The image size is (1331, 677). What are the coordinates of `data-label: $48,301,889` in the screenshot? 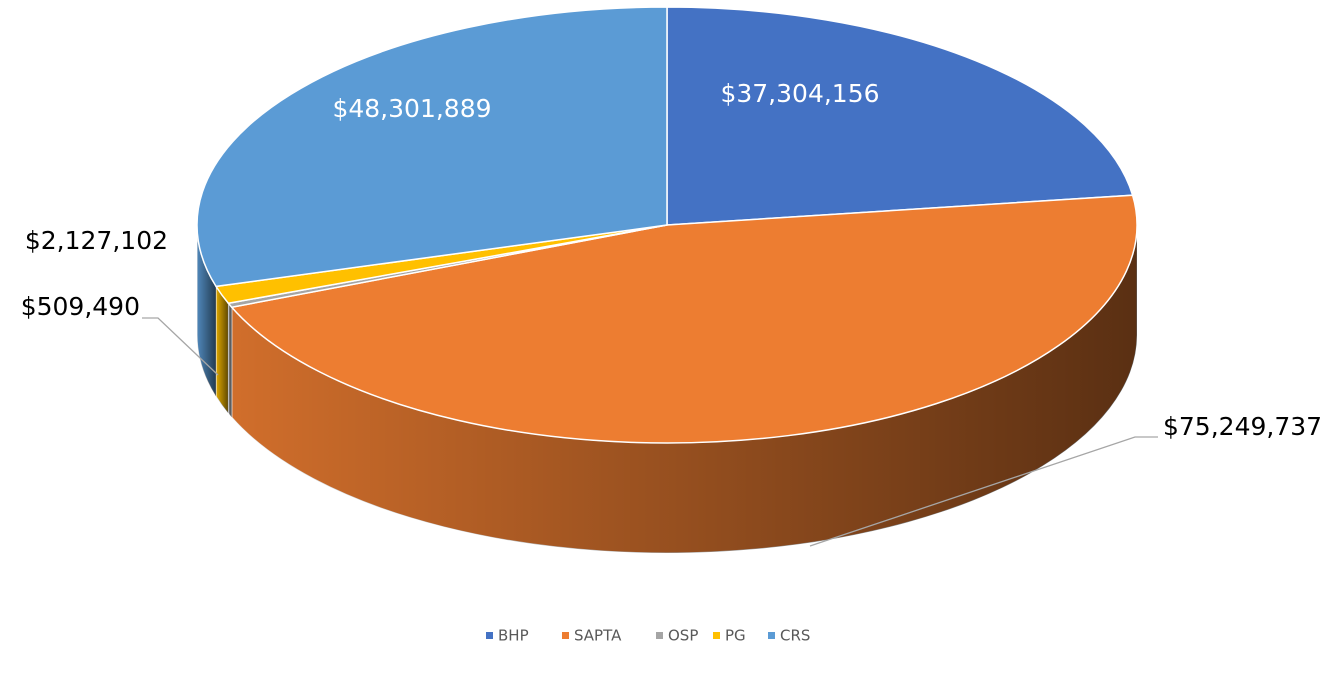 It's located at (411, 108).